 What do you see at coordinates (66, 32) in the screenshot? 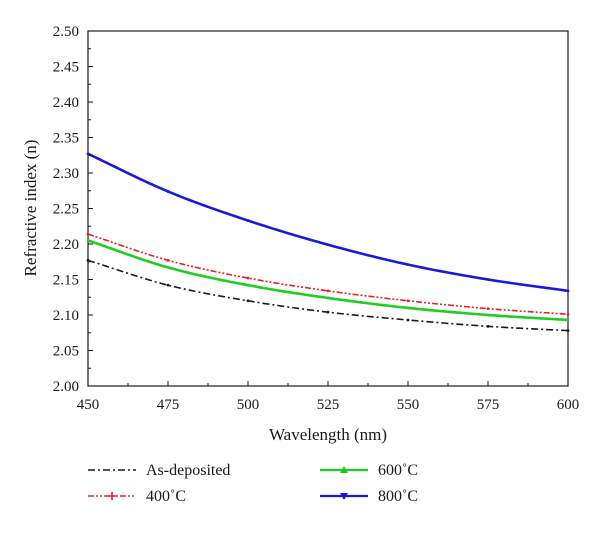
I see `y-tick-label: 2.50` at bounding box center [66, 32].